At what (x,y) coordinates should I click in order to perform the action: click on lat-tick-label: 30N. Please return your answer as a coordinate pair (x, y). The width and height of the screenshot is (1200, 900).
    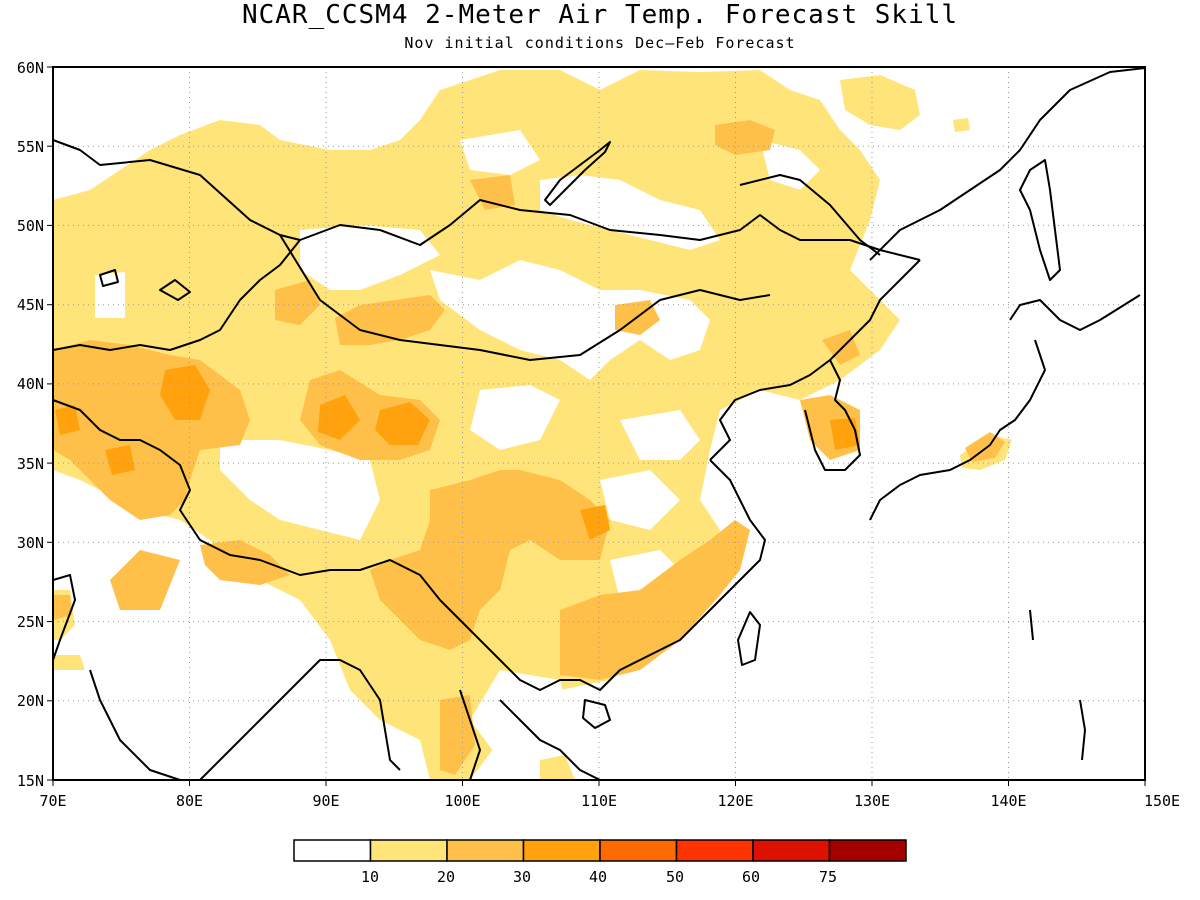
    Looking at the image, I should click on (30, 543).